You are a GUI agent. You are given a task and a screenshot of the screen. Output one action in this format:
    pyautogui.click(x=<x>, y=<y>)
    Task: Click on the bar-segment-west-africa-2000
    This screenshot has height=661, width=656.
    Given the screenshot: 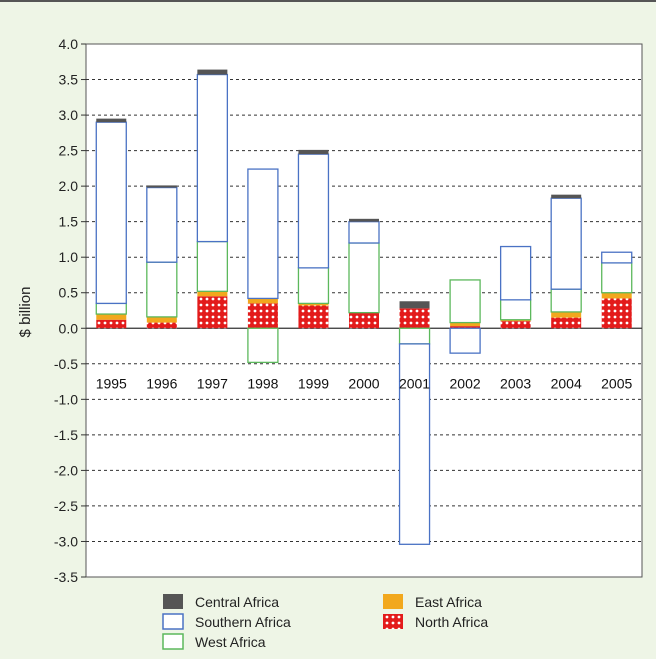 What is the action you would take?
    pyautogui.click(x=364, y=278)
    